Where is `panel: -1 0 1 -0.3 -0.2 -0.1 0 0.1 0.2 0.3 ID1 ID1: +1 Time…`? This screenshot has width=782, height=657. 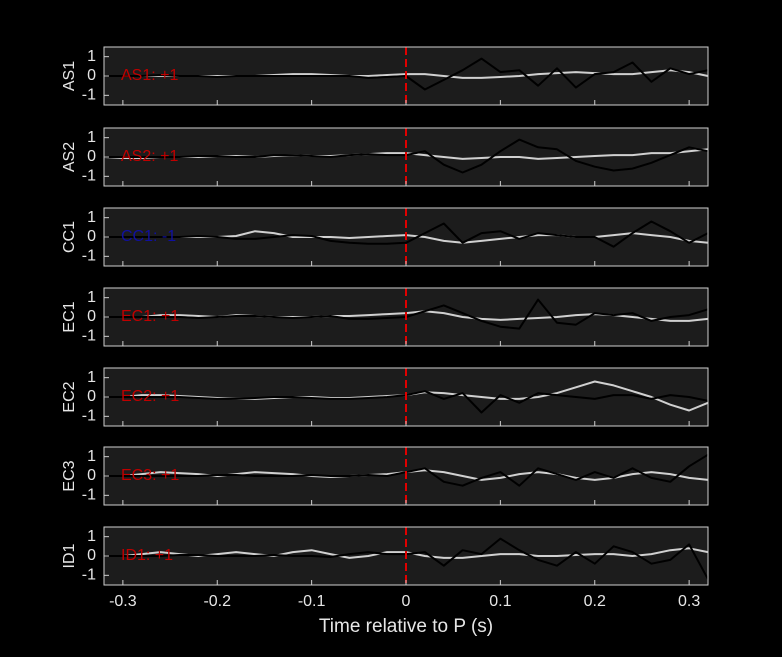
panel: -1 0 1 -0.3 -0.2 -0.1 0 0.1 0.2 0.3 ID1 ID1: +1 Time… is located at coordinates (385, 581).